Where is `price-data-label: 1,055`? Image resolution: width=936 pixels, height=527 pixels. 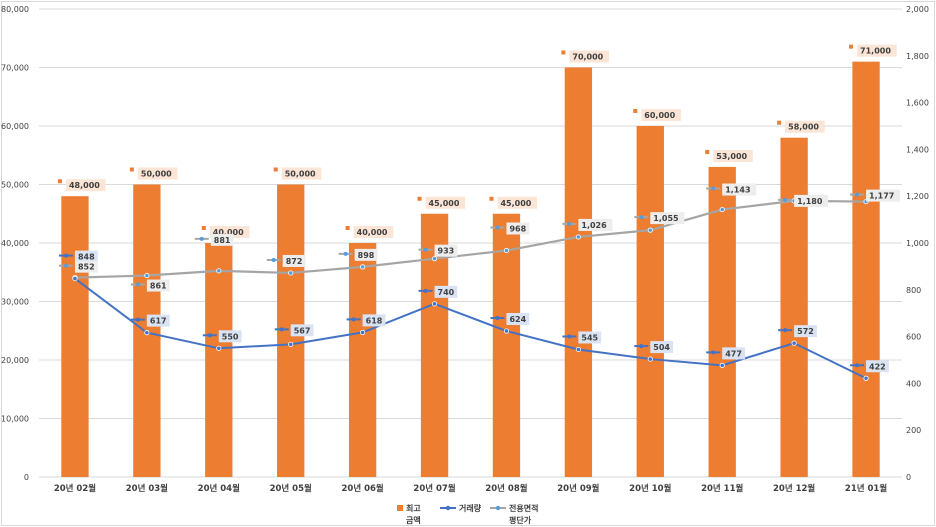 price-data-label: 1,055 is located at coordinates (666, 218).